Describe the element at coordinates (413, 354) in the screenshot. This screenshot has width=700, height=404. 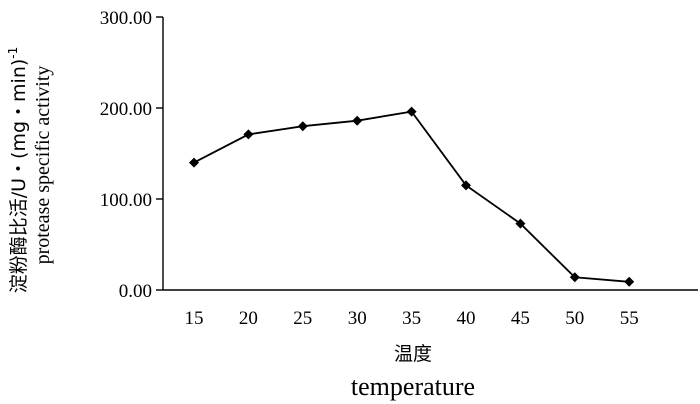
I see `x-axis-label-chinese: 温度` at that location.